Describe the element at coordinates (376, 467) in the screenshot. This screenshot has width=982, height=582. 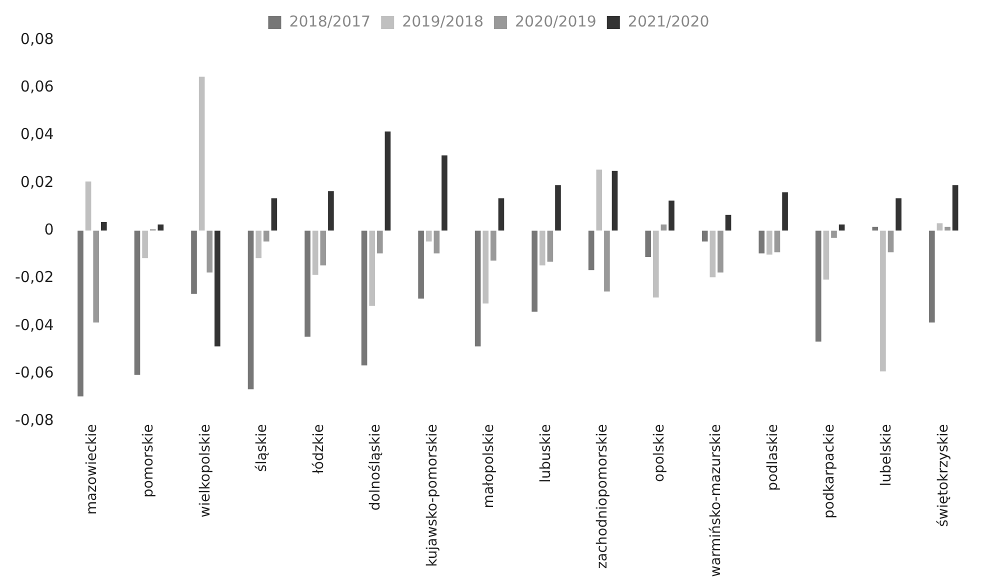
I see `x-tick-label: dolnośląskie` at that location.